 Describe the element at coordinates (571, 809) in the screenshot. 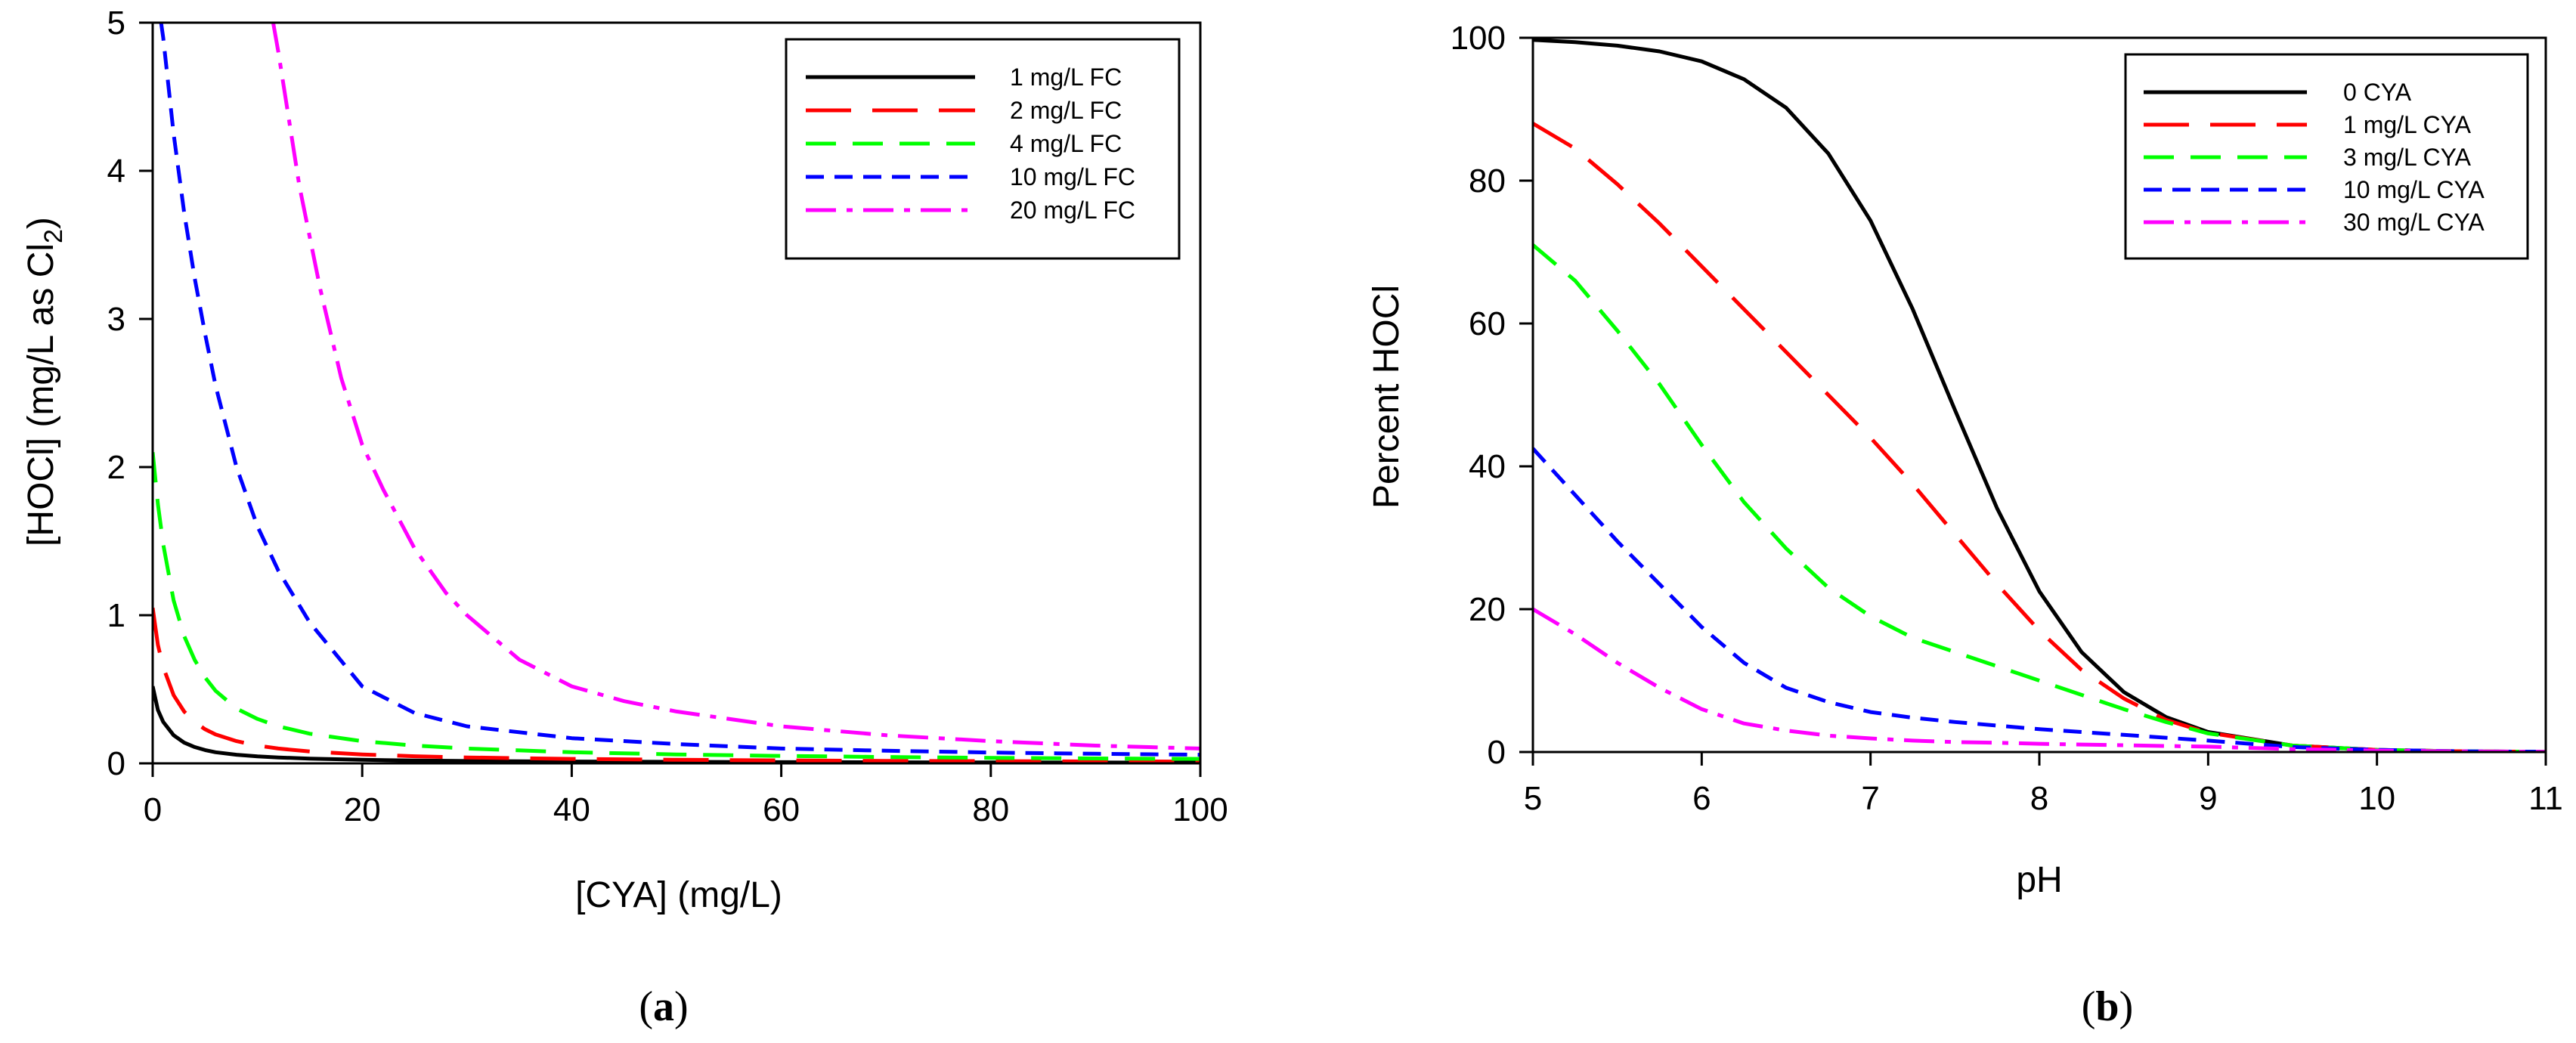

I see `panel-a-x-tick-label: 40` at that location.